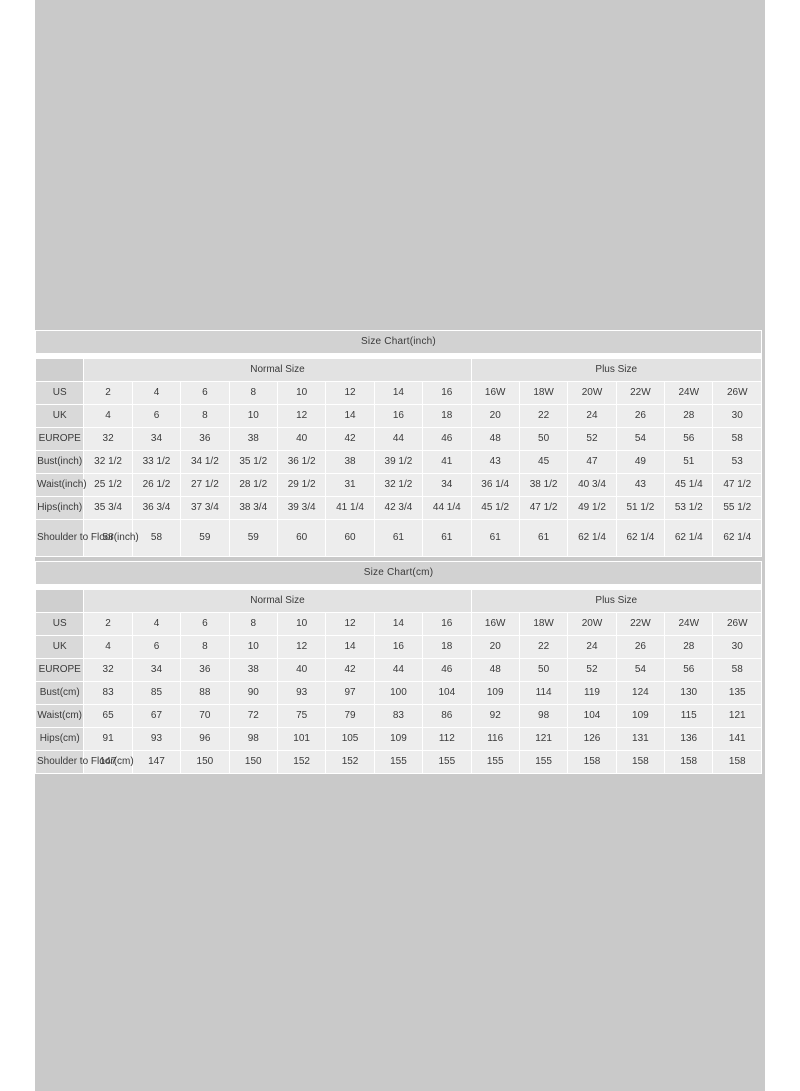  Describe the element at coordinates (59, 462) in the screenshot. I see `row-label: Bust(inch)` at that location.